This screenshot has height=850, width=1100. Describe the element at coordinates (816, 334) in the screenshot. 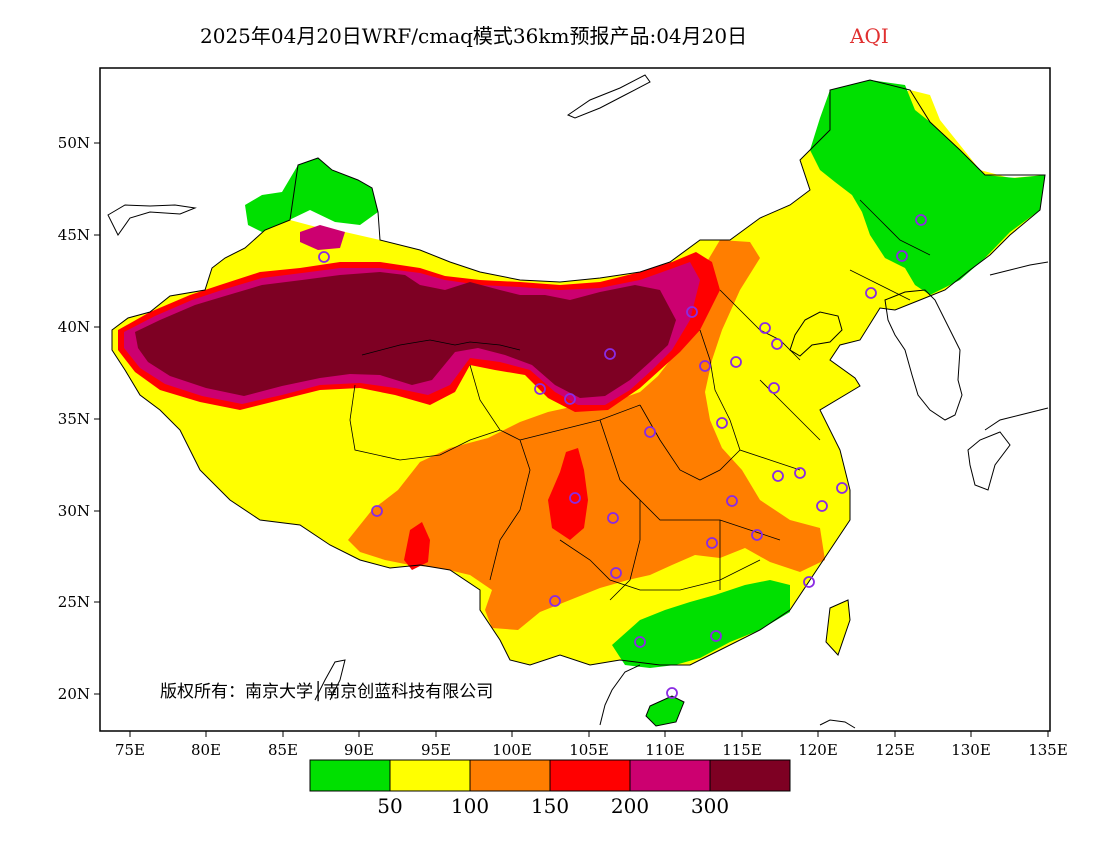

I see `bohai-coast` at that location.